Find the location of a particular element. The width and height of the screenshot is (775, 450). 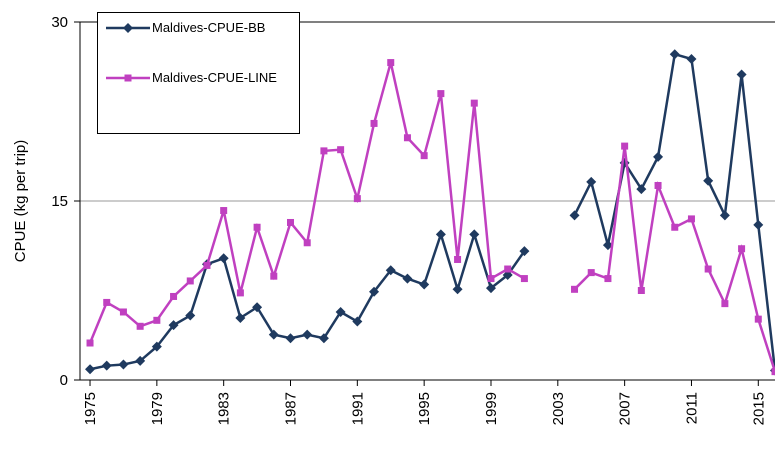

y-tick-label: 30 is located at coordinates (59, 22).